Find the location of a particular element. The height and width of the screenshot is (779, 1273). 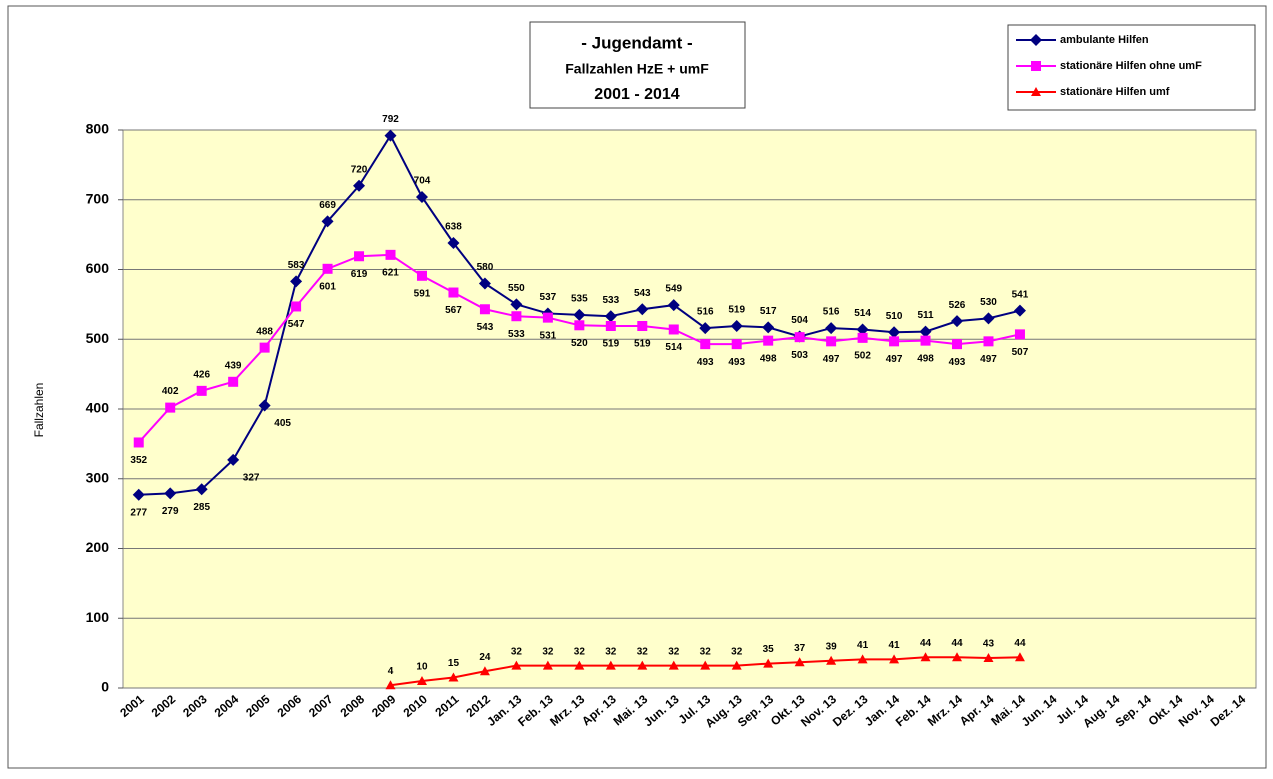

legend-label: stationäre Hilfen ohne umF is located at coordinates (1131, 66).